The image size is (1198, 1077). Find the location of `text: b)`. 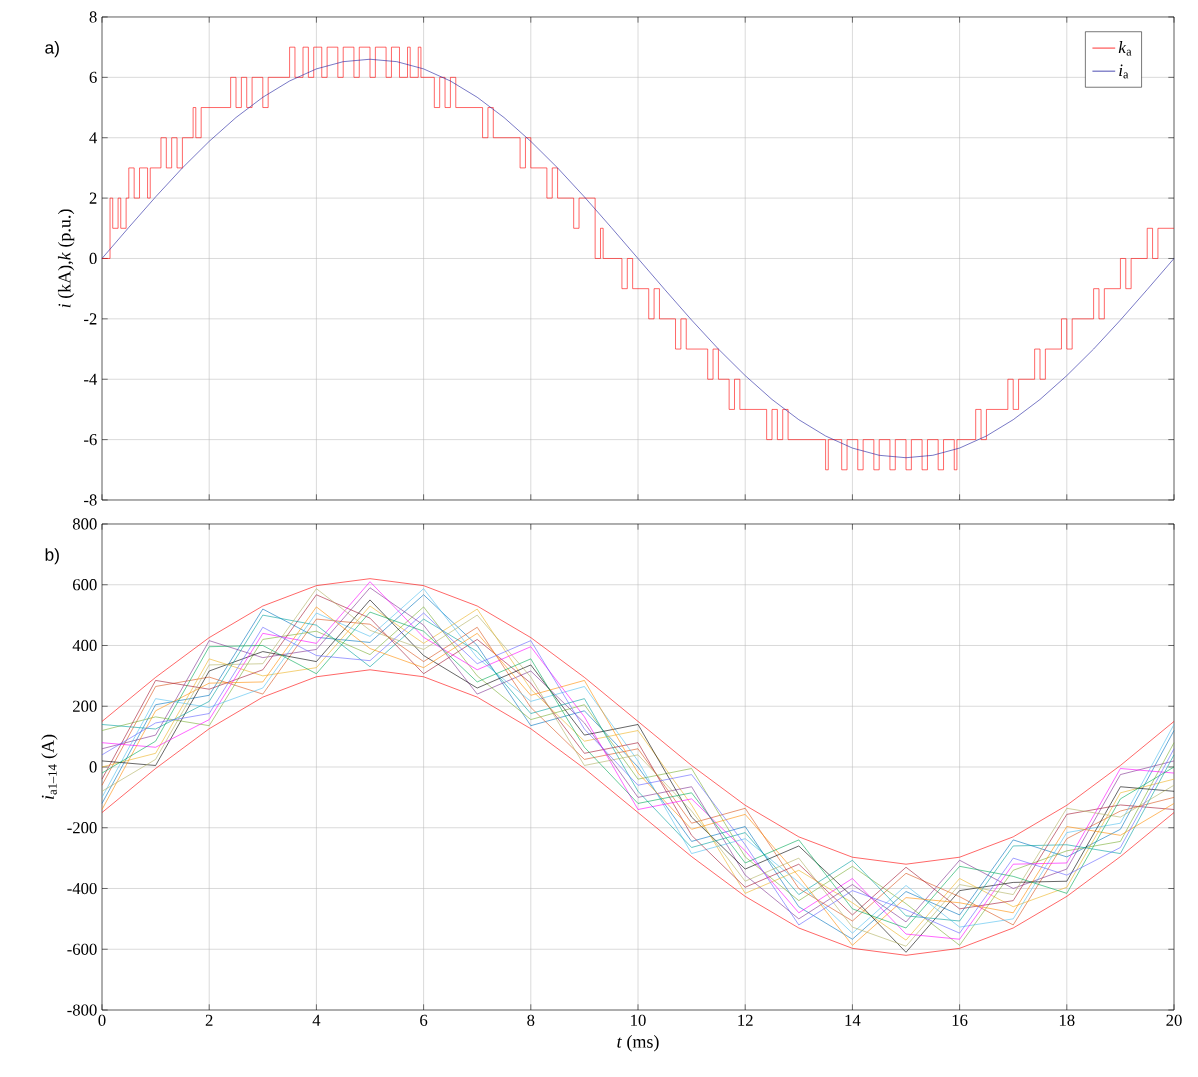

text: b) is located at coordinates (52, 556).